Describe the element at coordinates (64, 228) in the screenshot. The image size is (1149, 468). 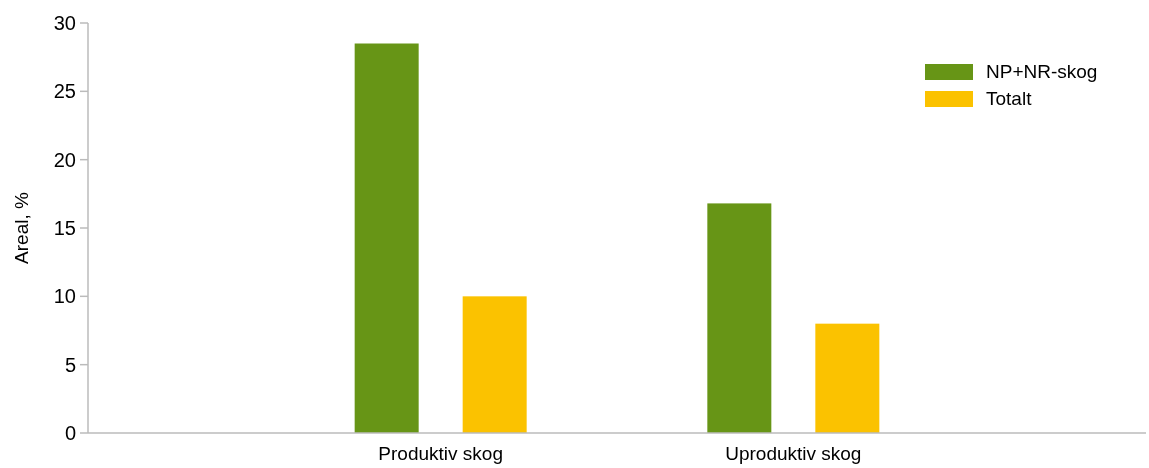
I see `y-tick-label: 15` at that location.